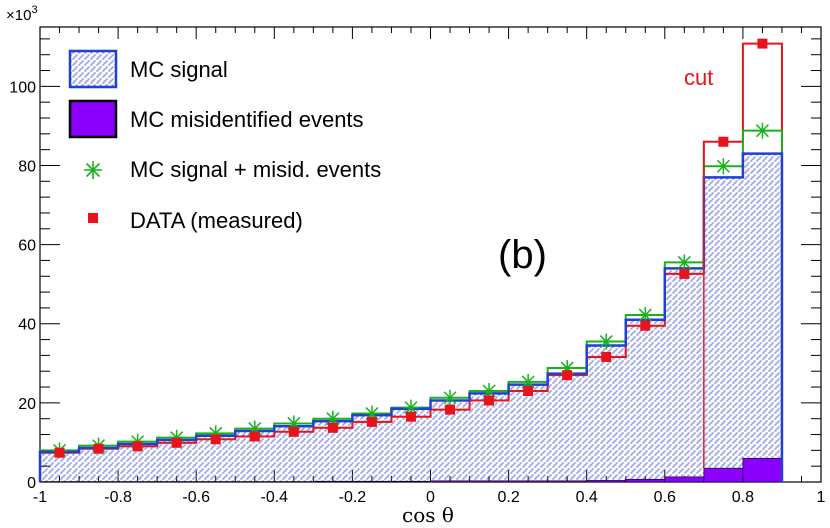  Describe the element at coordinates (31, 483) in the screenshot. I see `y-tick-label: 0` at that location.